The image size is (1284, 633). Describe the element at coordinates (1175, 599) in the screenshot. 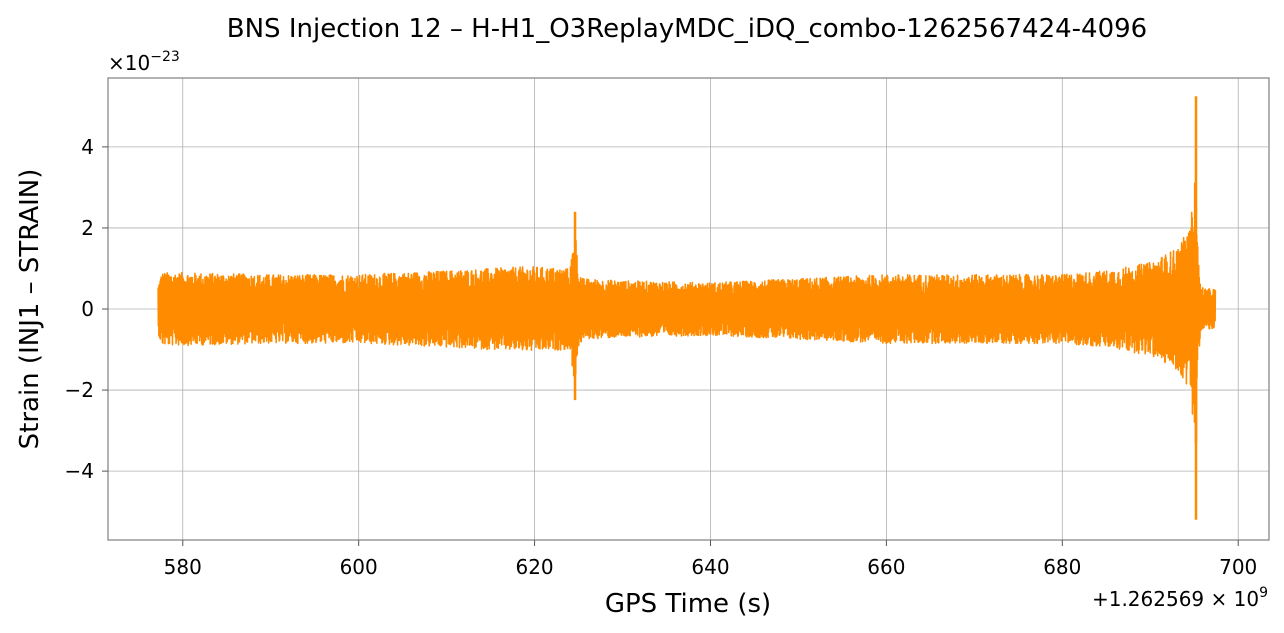

I see `x-offset-text: +1.262569 × 10` at that location.